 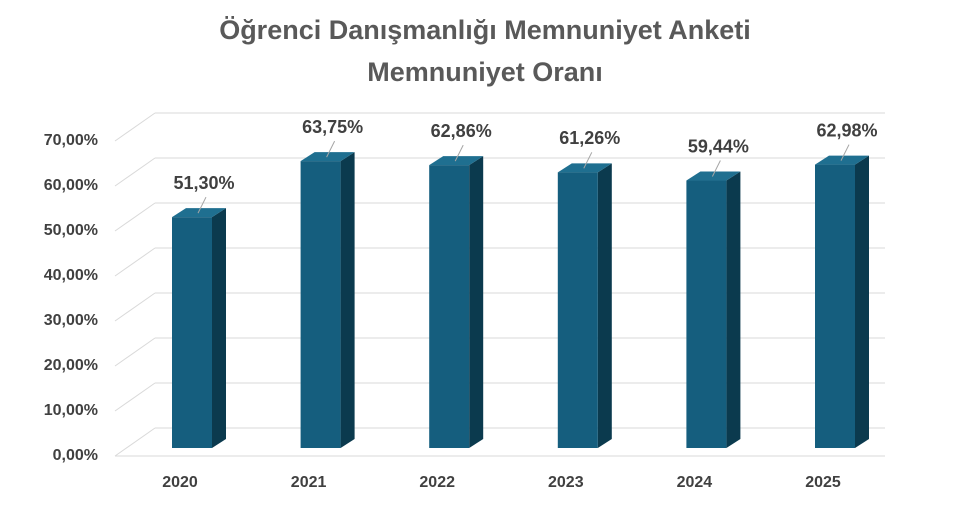 What do you see at coordinates (485, 72) in the screenshot?
I see `chart-subtitle: Memnuniyet Oranı` at bounding box center [485, 72].